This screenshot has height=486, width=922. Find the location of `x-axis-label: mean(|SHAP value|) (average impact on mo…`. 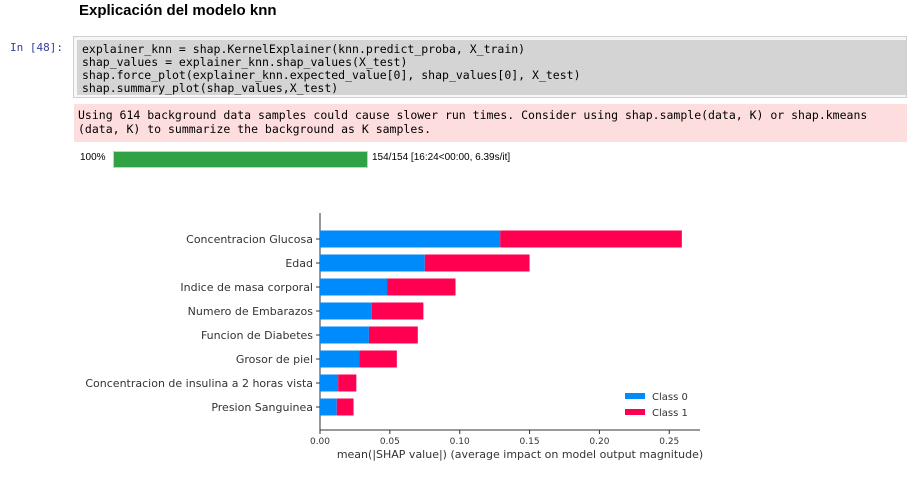

x-axis-label: mean(|SHAP value|) (average impact on mo… is located at coordinates (520, 454).